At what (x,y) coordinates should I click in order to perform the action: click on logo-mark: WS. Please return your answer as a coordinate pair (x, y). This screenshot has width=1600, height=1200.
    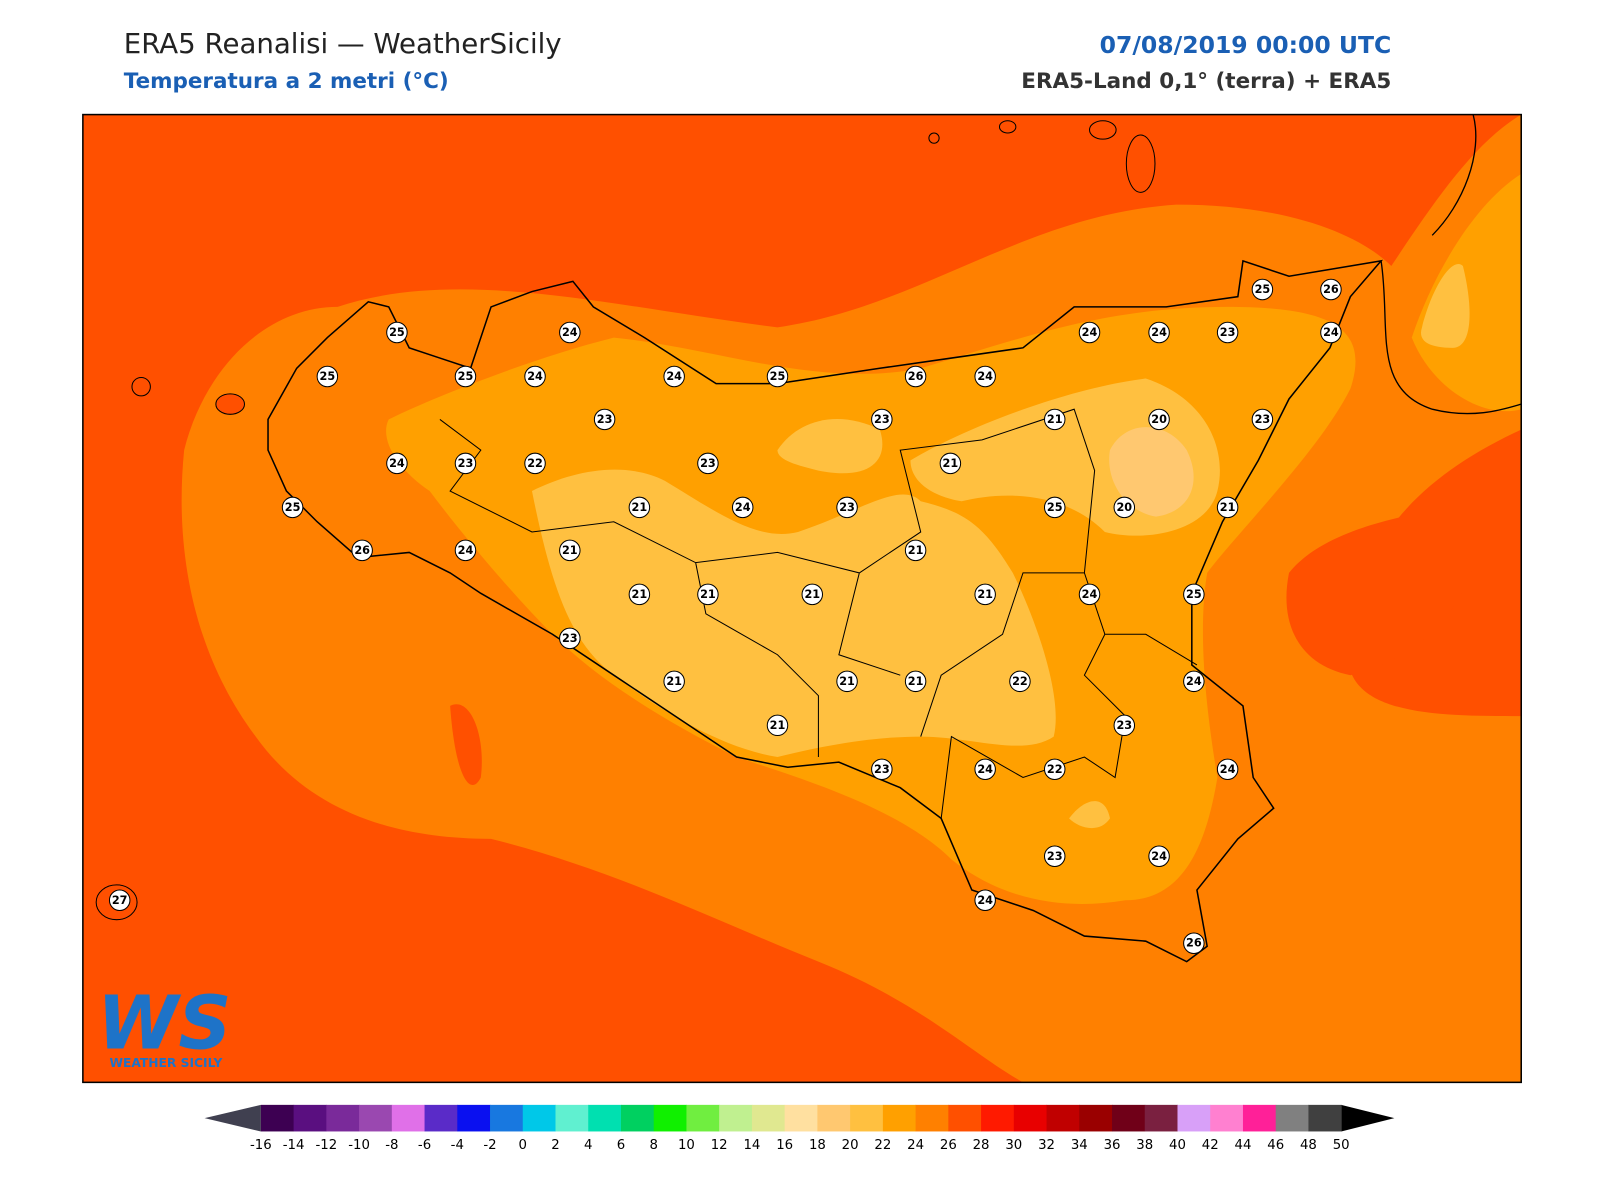
    Looking at the image, I should click on (164, 1024).